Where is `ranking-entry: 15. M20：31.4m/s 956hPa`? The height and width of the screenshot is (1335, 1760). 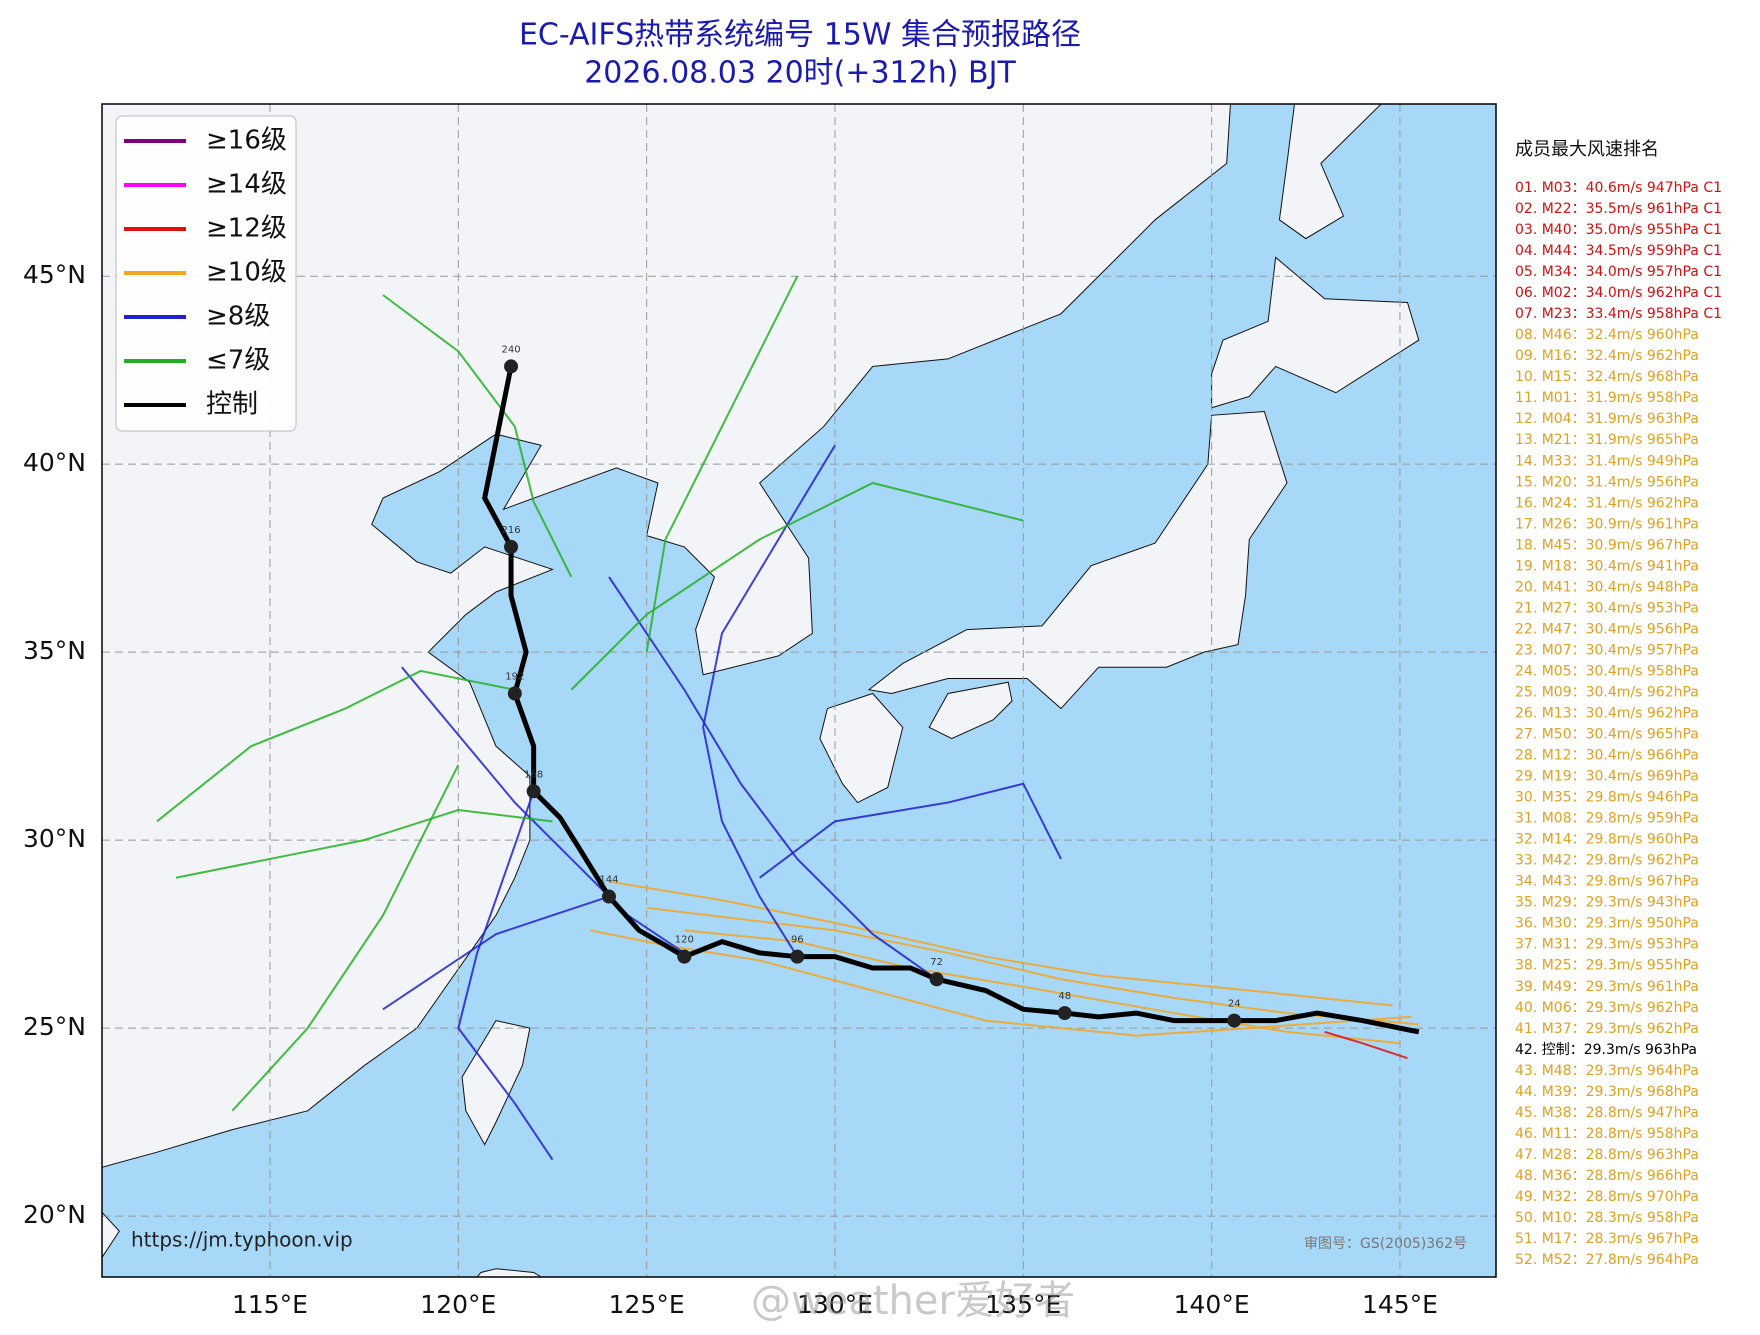
ranking-entry: 15. M20：31.4m/s 956hPa is located at coordinates (1607, 482).